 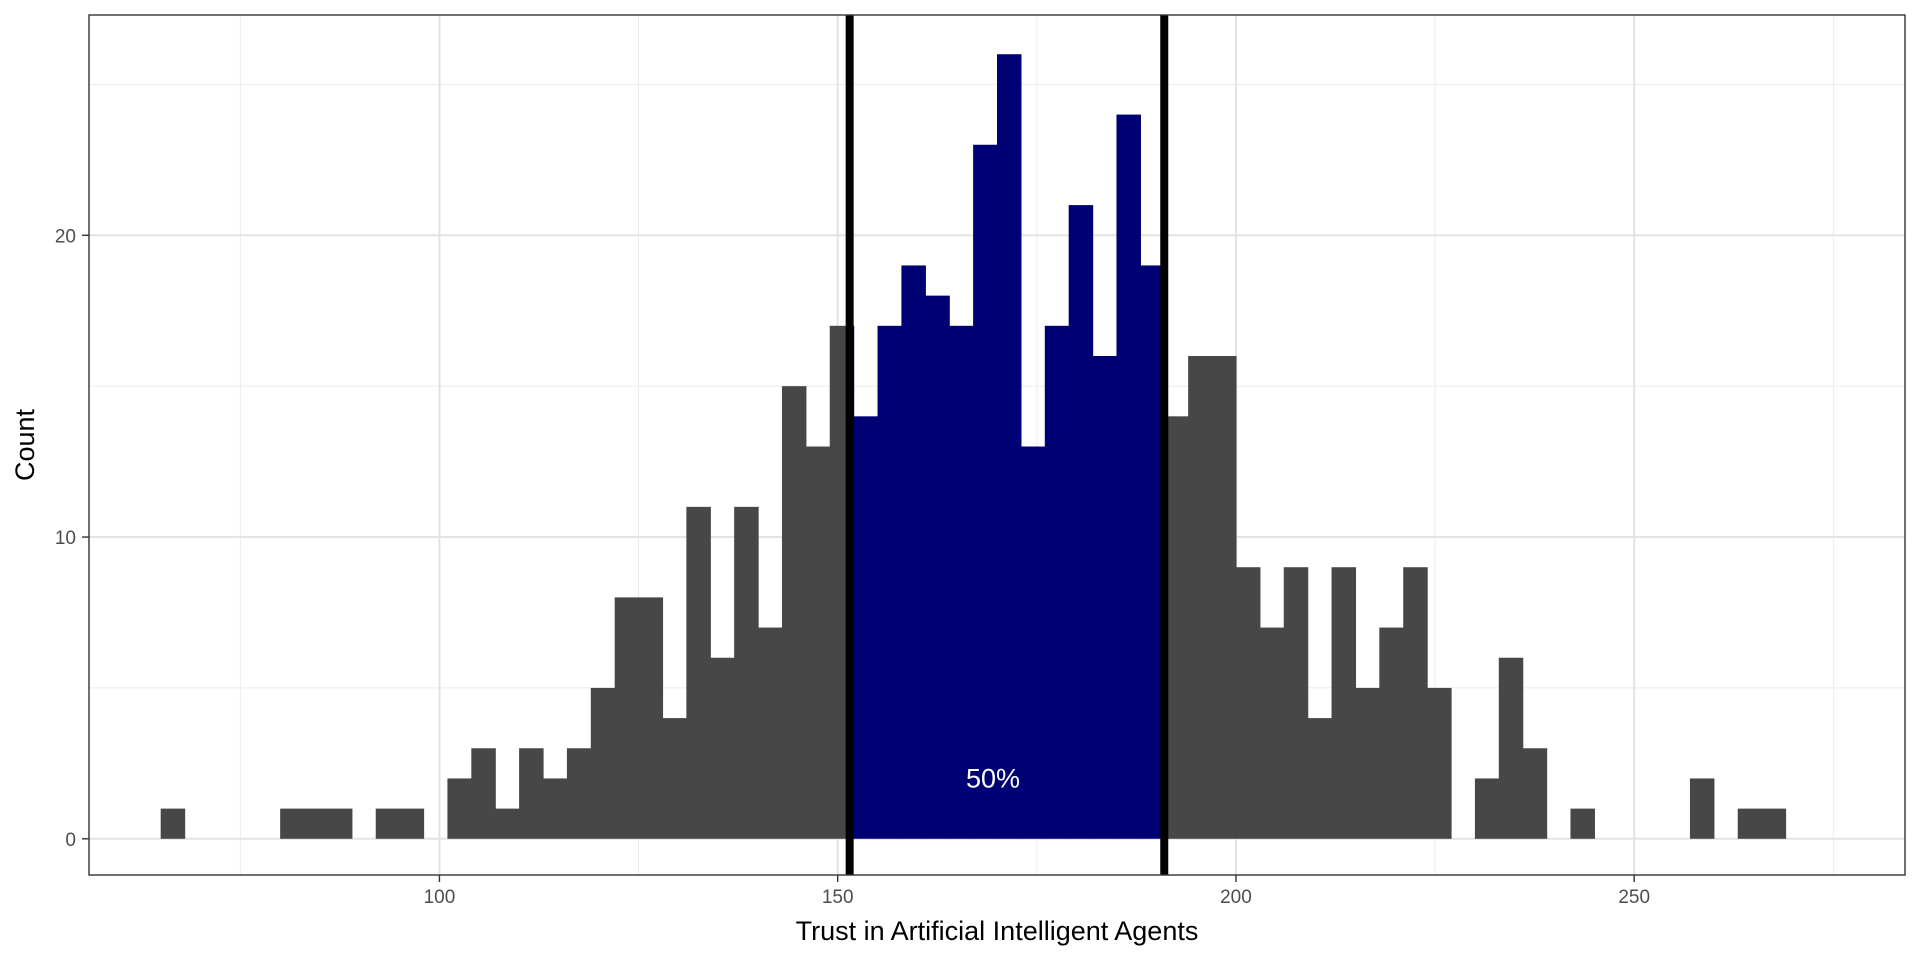 What do you see at coordinates (70, 840) in the screenshot?
I see `y-tick-label: 0` at bounding box center [70, 840].